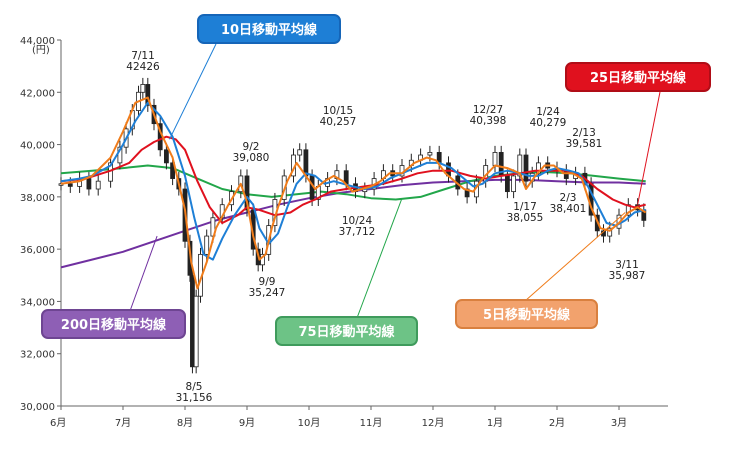  I want to click on annotation-value: 37,712, so click(357, 232).